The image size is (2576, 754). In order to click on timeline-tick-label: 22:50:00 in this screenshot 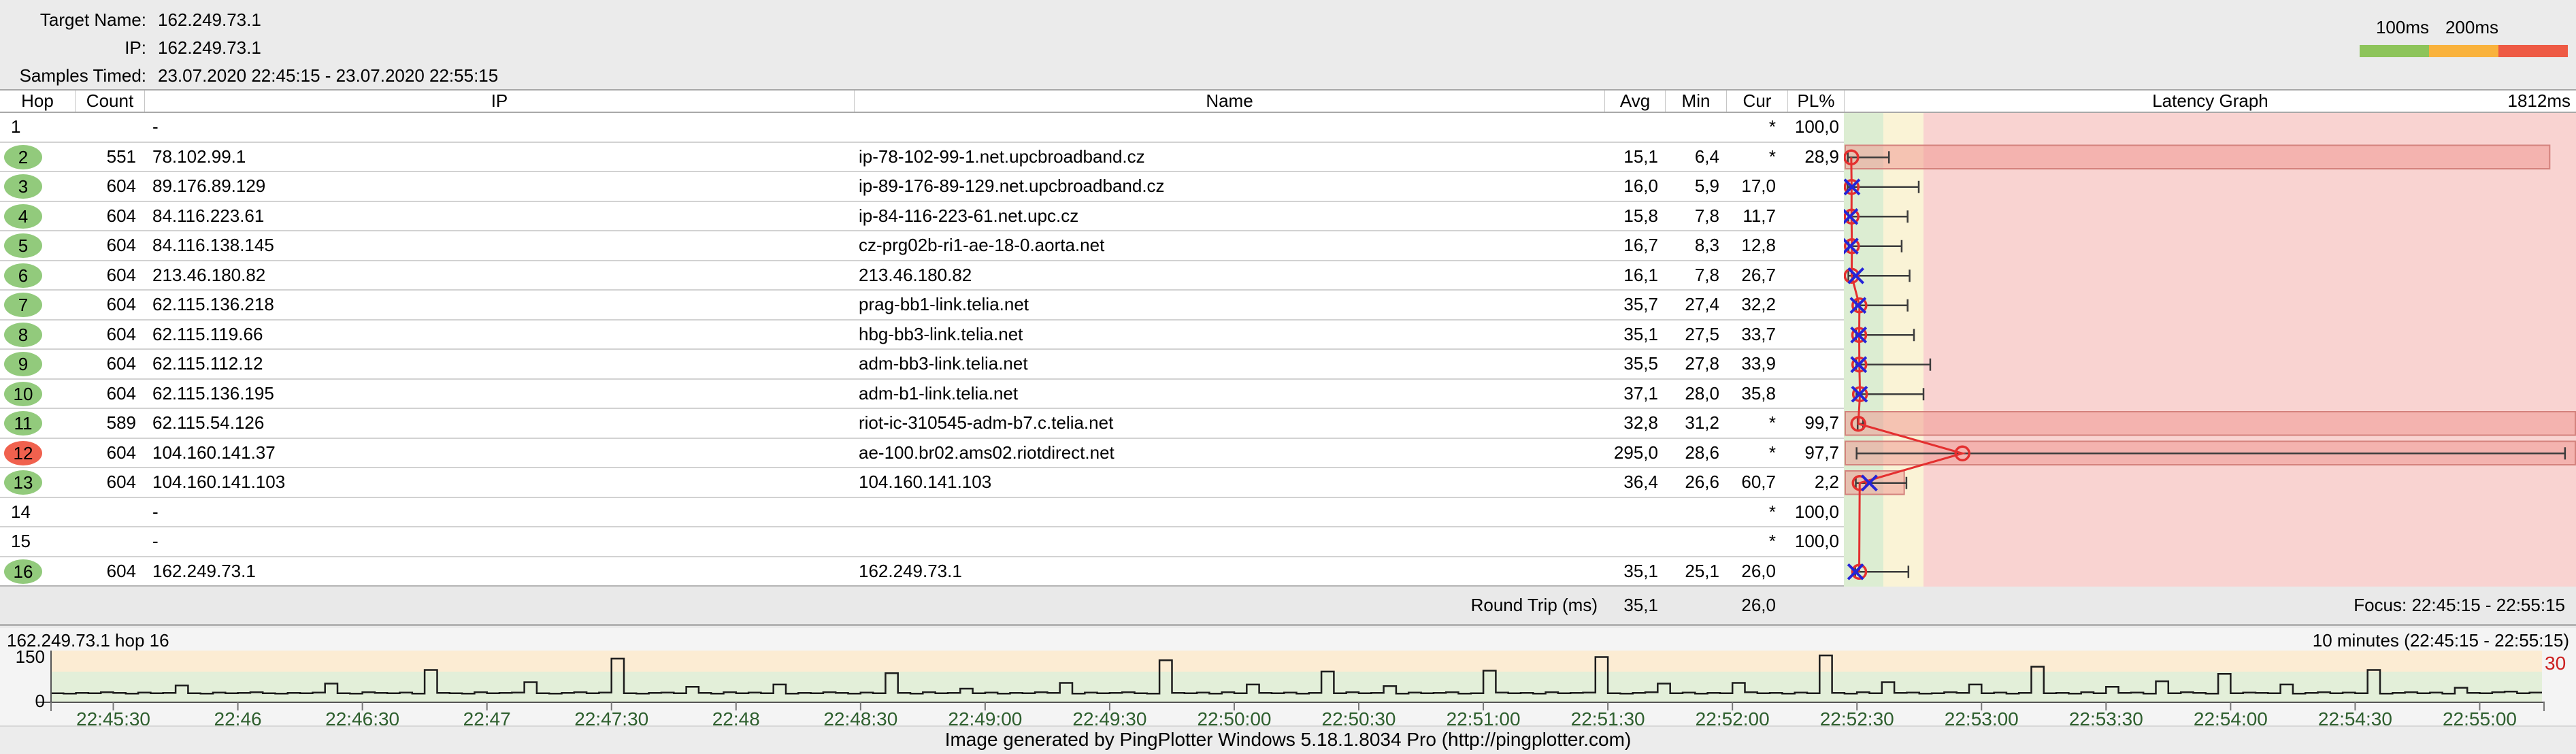, I will do `click(1234, 716)`.